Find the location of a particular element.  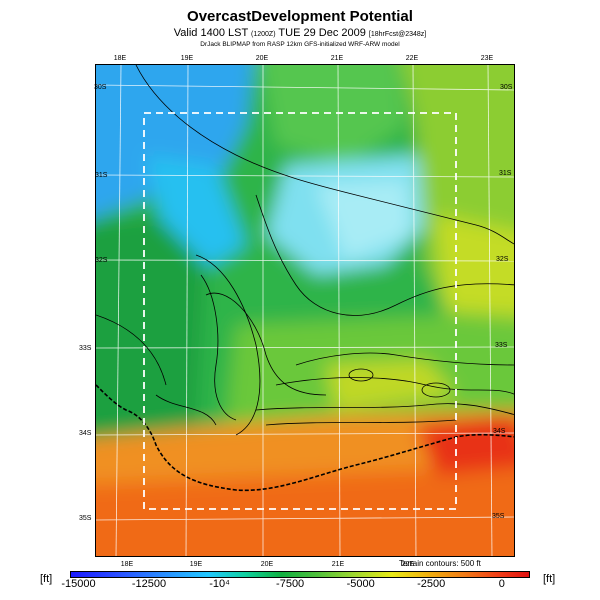

lon-bottom-label: 18E is located at coordinates (127, 564).